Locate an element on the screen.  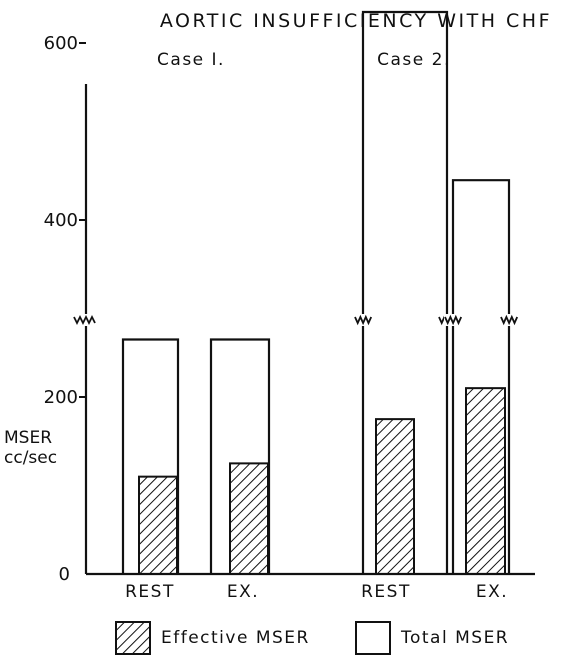
y-tick-label-400: 400 is located at coordinates (61, 220).